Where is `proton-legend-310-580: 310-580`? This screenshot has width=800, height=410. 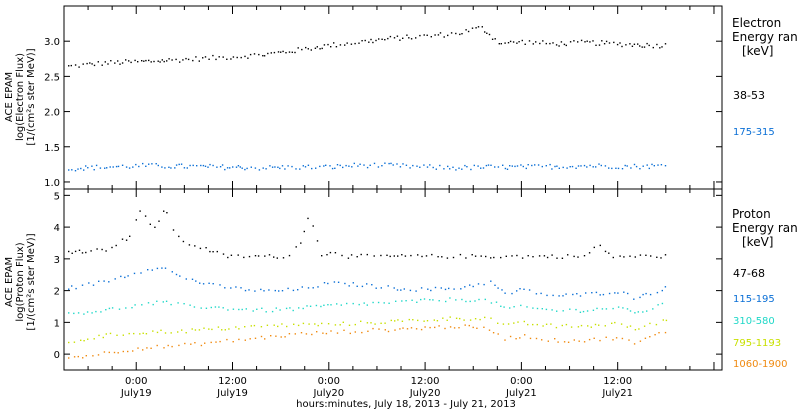
proton-legend-310-580: 310-580 is located at coordinates (754, 321).